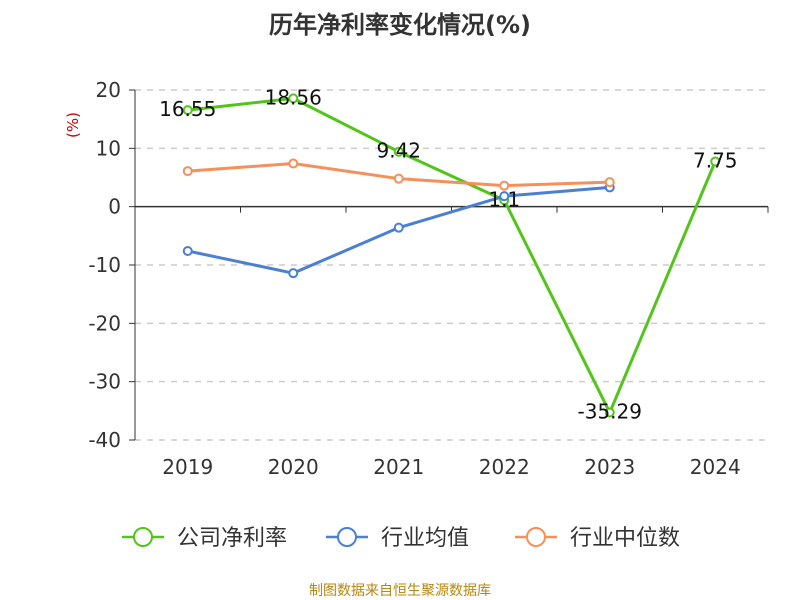 This screenshot has height=600, width=800. What do you see at coordinates (504, 467) in the screenshot?
I see `x-tick-label: 2022` at bounding box center [504, 467].